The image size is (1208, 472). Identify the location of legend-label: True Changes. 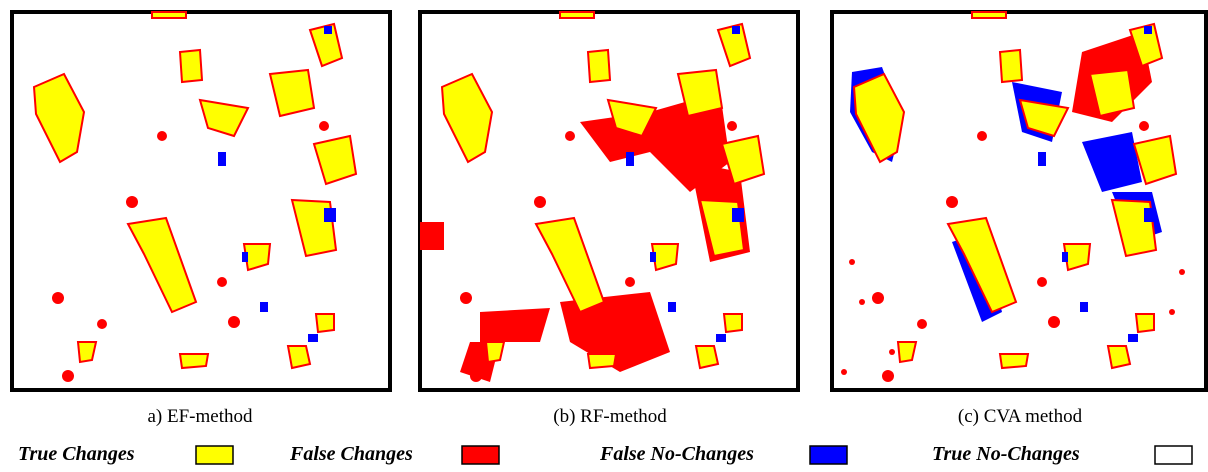
(76, 454).